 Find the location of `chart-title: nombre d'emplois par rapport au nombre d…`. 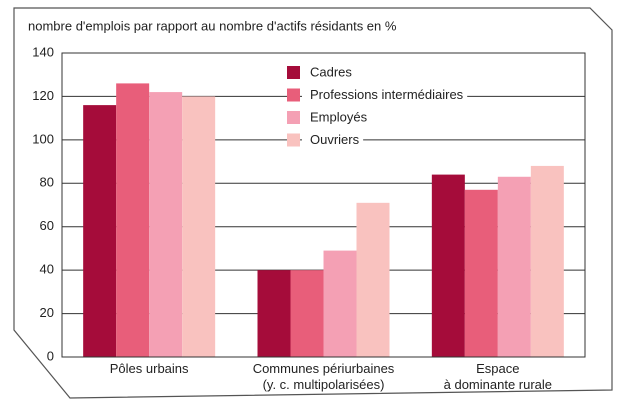

chart-title: nombre d'emplois par rapport au nombre d… is located at coordinates (212, 25).